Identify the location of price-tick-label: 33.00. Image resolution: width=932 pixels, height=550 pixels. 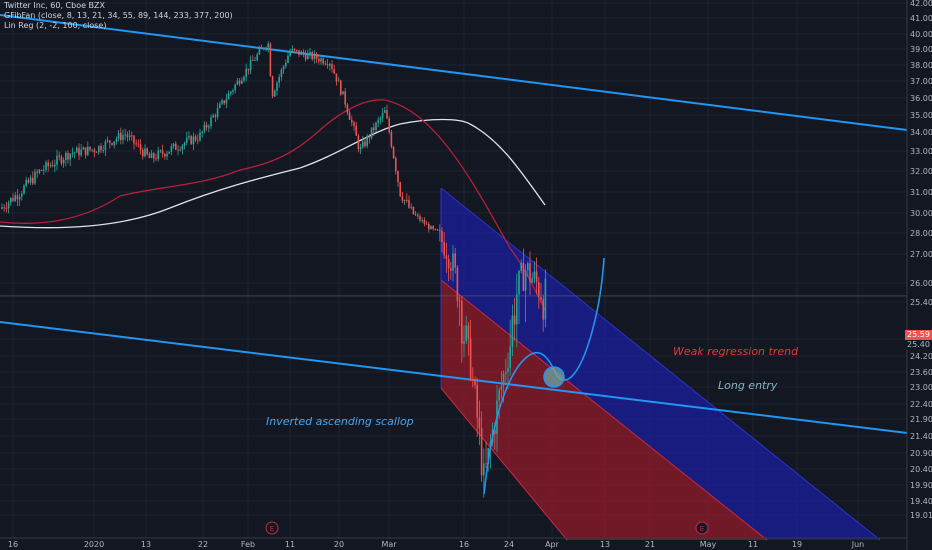
(921, 151).